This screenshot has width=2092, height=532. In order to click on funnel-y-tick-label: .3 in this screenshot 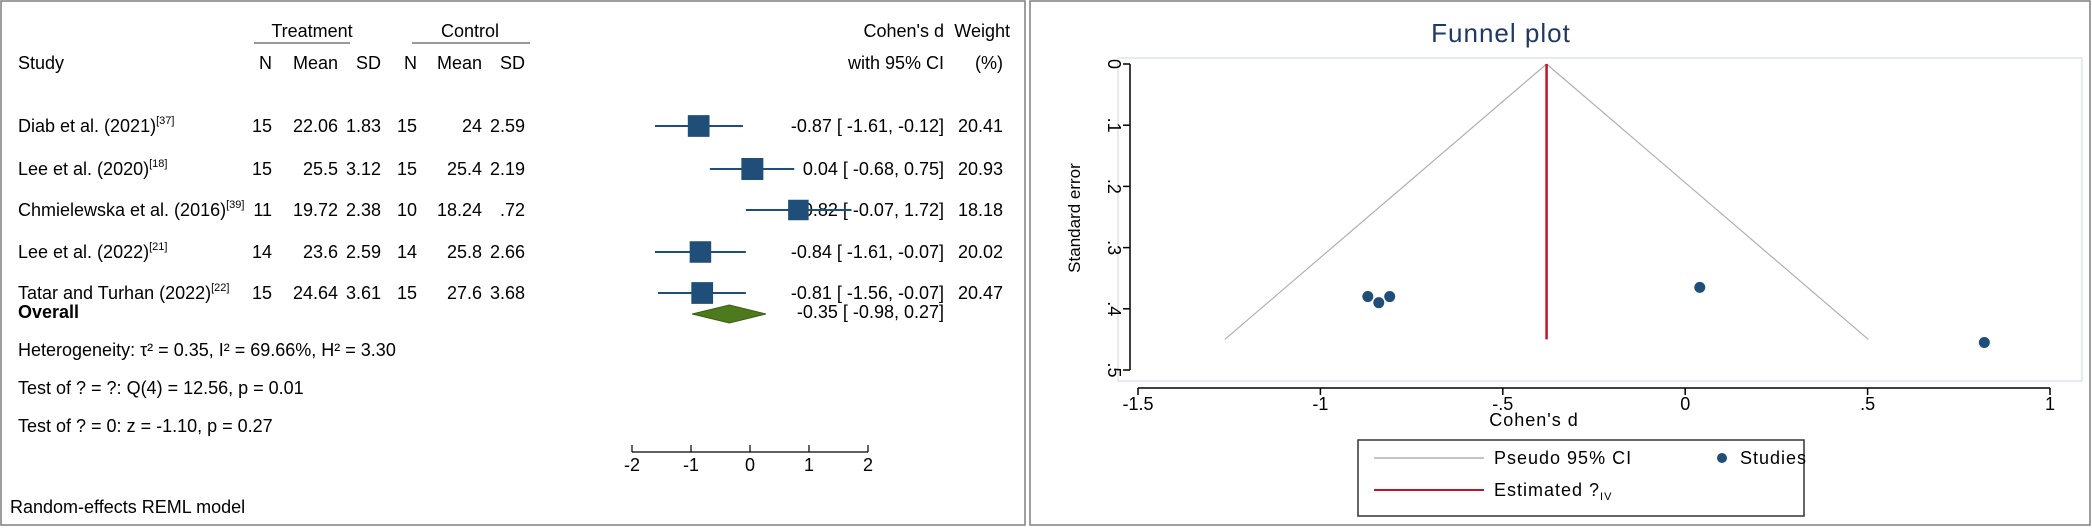, I will do `click(1114, 247)`.